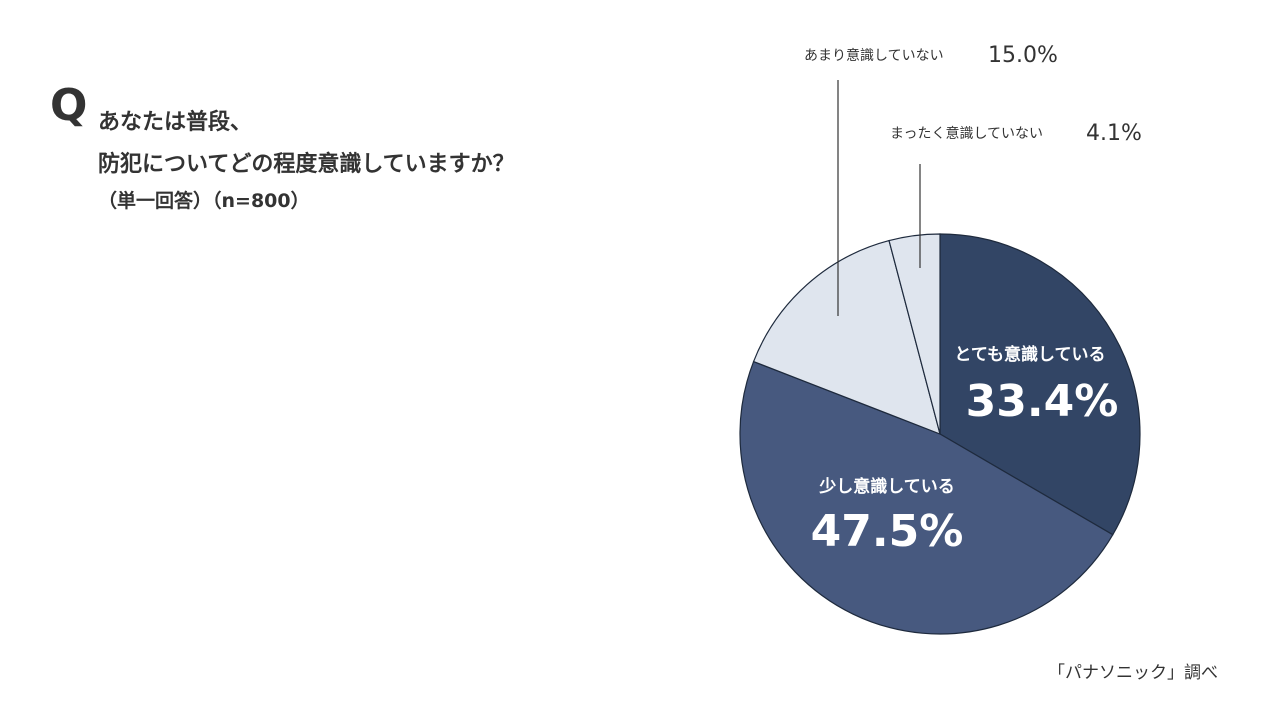 This screenshot has width=1280, height=720. What do you see at coordinates (874, 55) in the screenshot?
I see `slice-3-label: あまり意識していない` at bounding box center [874, 55].